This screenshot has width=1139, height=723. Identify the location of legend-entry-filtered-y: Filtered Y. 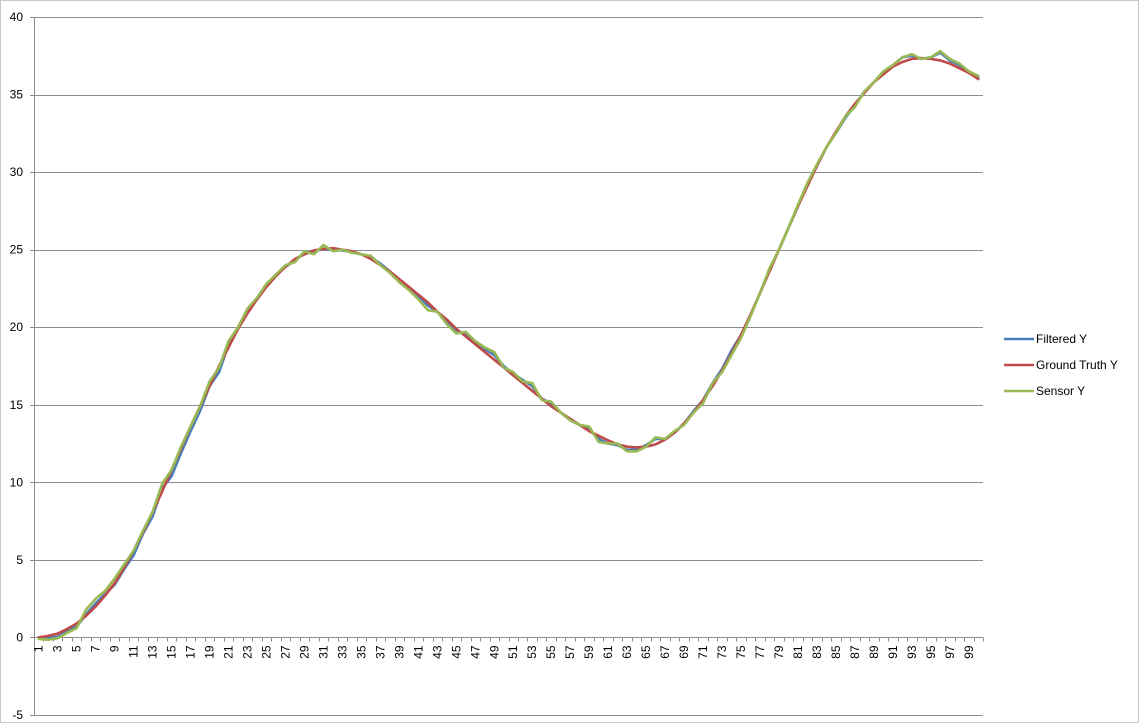
(1045, 339).